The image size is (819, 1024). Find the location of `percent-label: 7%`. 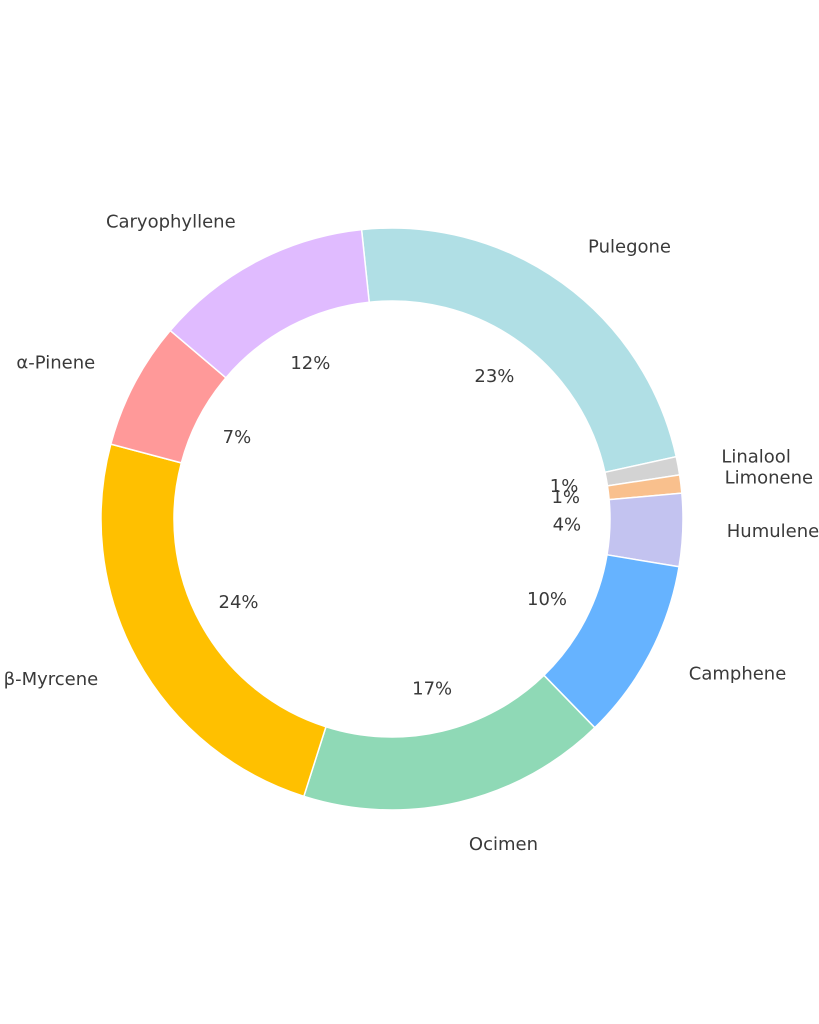

percent-label: 7% is located at coordinates (237, 437).